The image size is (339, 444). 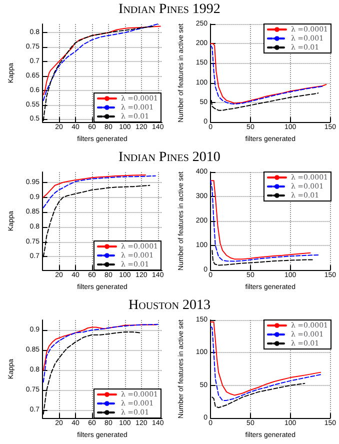 I want to click on chart-title: Indian Pines 2010, so click(x=170, y=158).